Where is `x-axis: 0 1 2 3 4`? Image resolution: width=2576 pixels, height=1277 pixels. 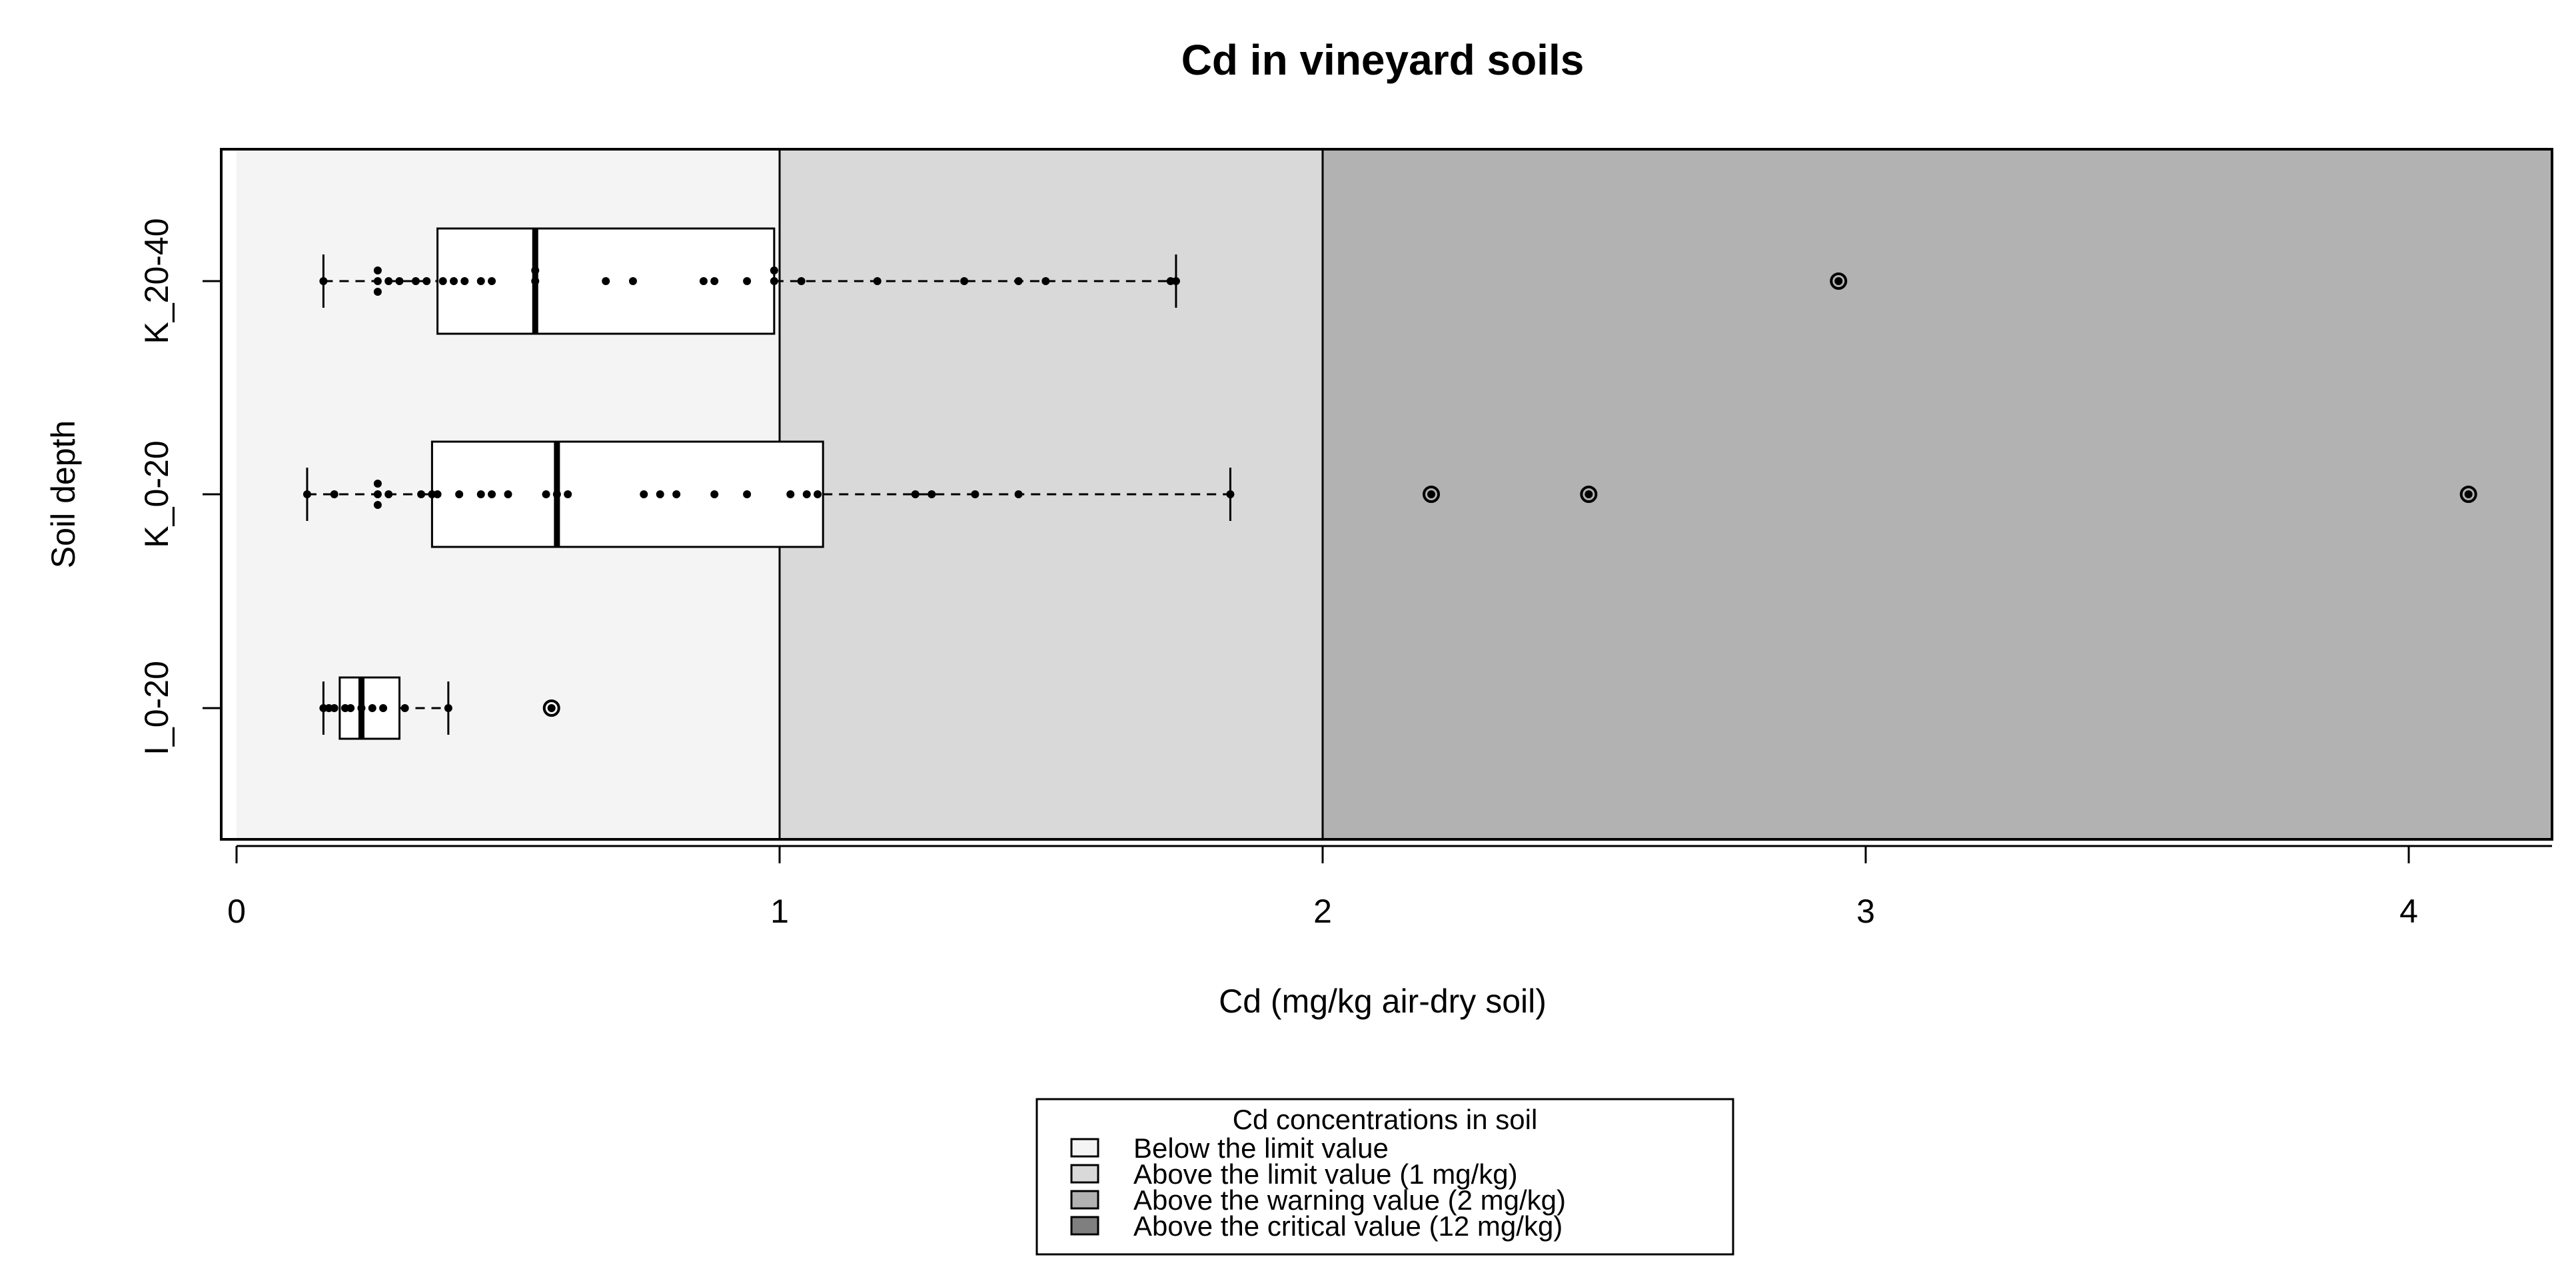
x-axis: 0 1 2 3 4 is located at coordinates (1389, 887).